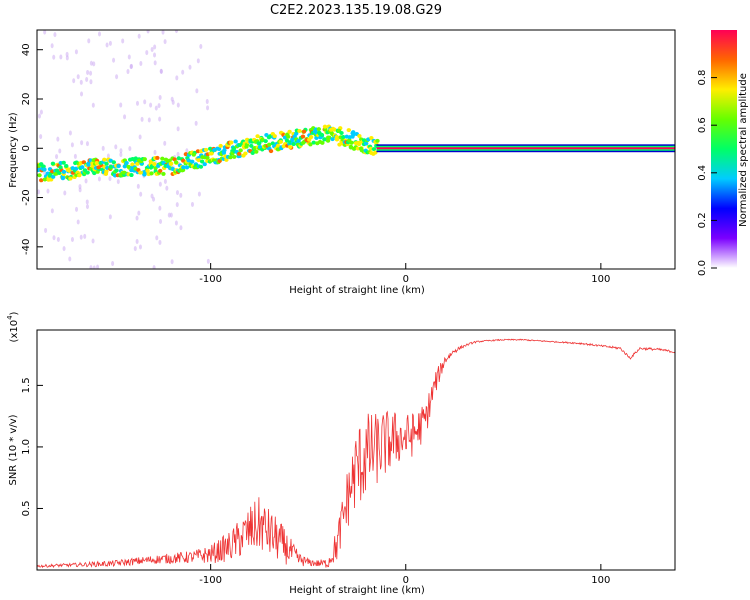 The width and height of the screenshot is (750, 600). What do you see at coordinates (26, 247) in the screenshot?
I see `spectrogram-ytick-label: -40` at bounding box center [26, 247].